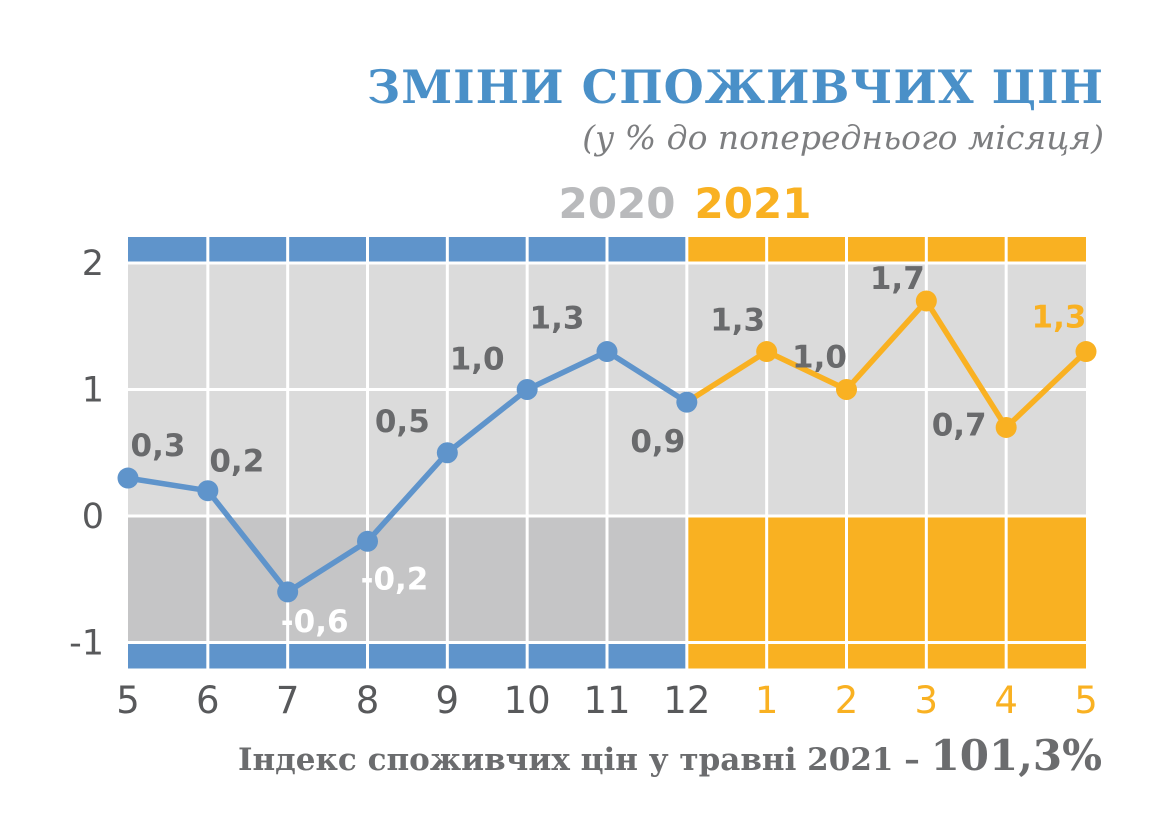 The image size is (1170, 831). Describe the element at coordinates (897, 279) in the screenshot. I see `point-label: 1,7` at that location.